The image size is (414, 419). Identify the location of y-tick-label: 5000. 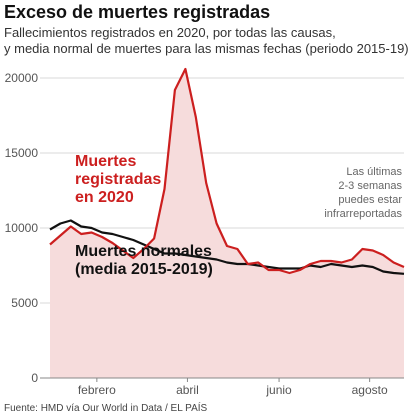
(24, 303).